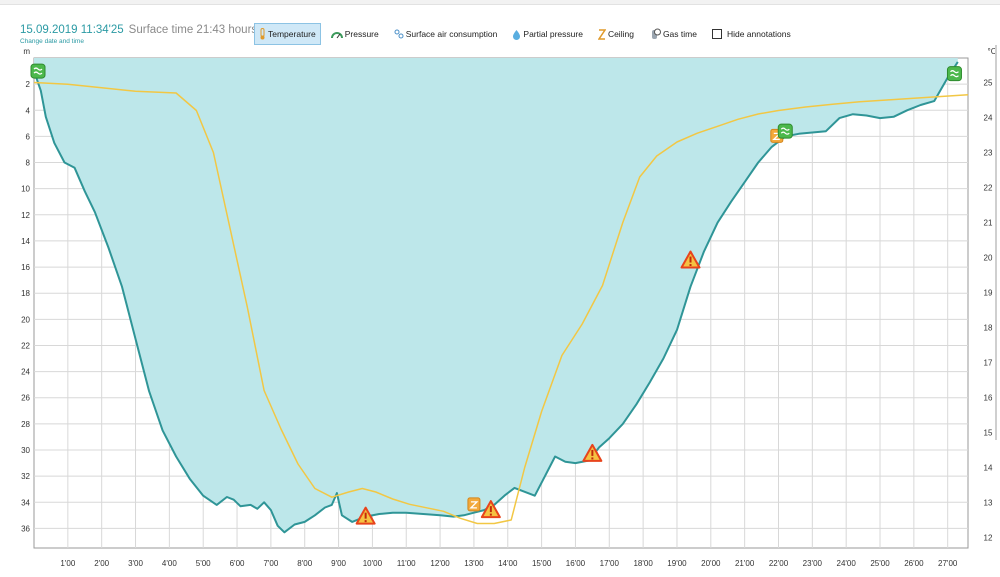 The image size is (1000, 577). What do you see at coordinates (25, 424) in the screenshot?
I see `y-tick-label: 28` at bounding box center [25, 424].